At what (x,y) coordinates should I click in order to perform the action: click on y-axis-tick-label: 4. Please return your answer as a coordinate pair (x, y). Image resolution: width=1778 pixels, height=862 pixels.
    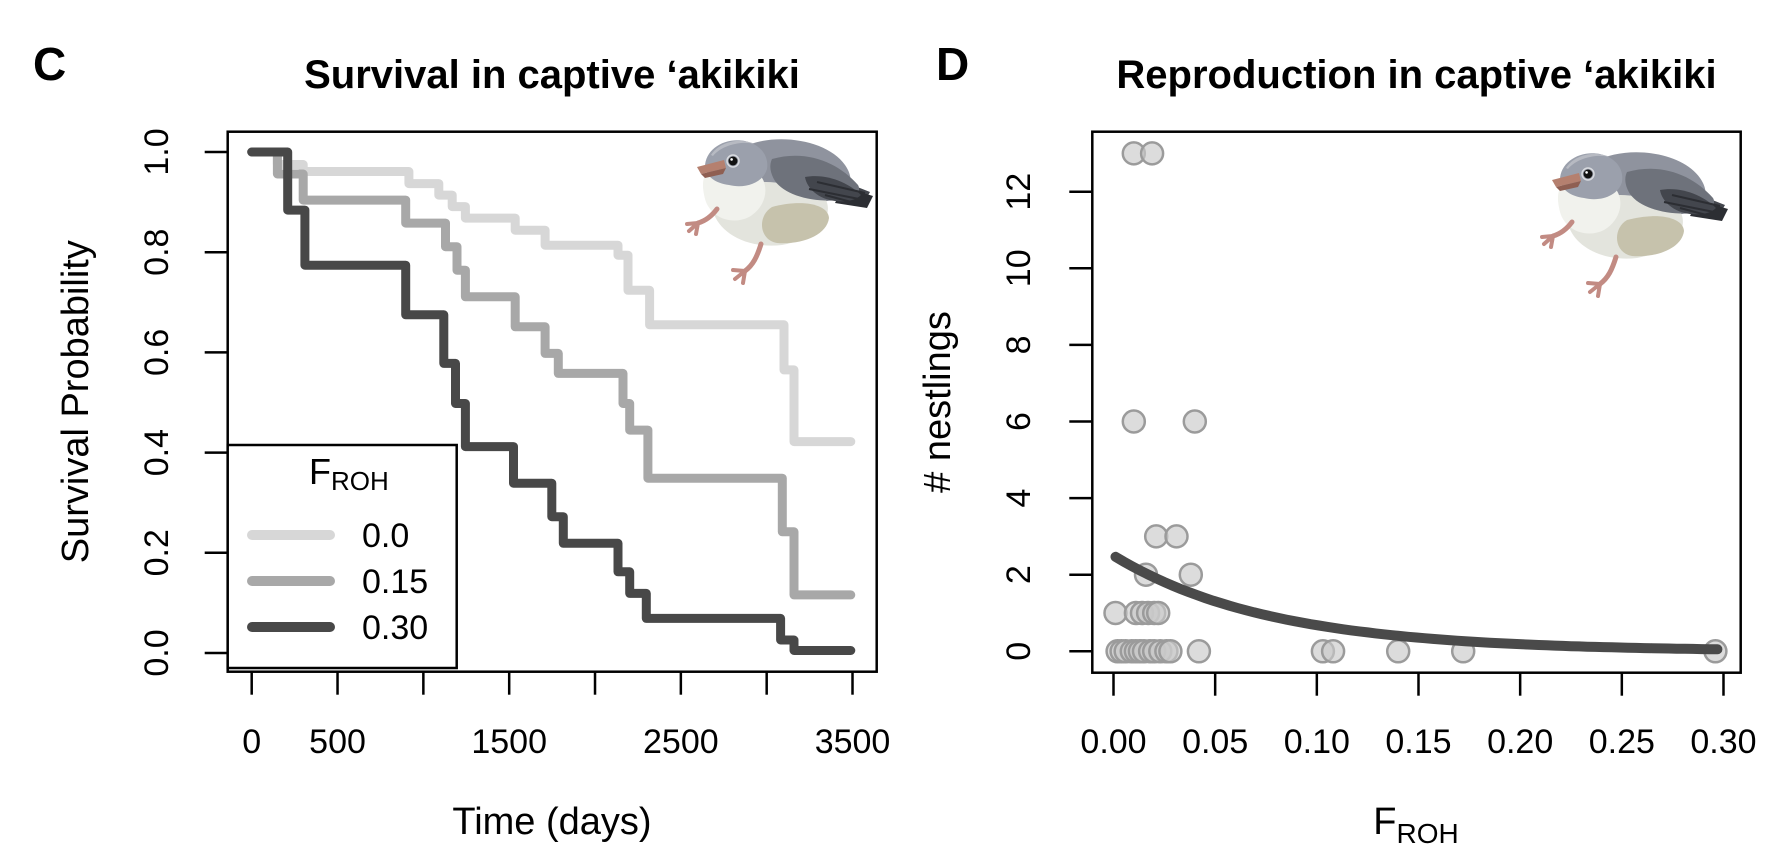
    Looking at the image, I should click on (1019, 498).